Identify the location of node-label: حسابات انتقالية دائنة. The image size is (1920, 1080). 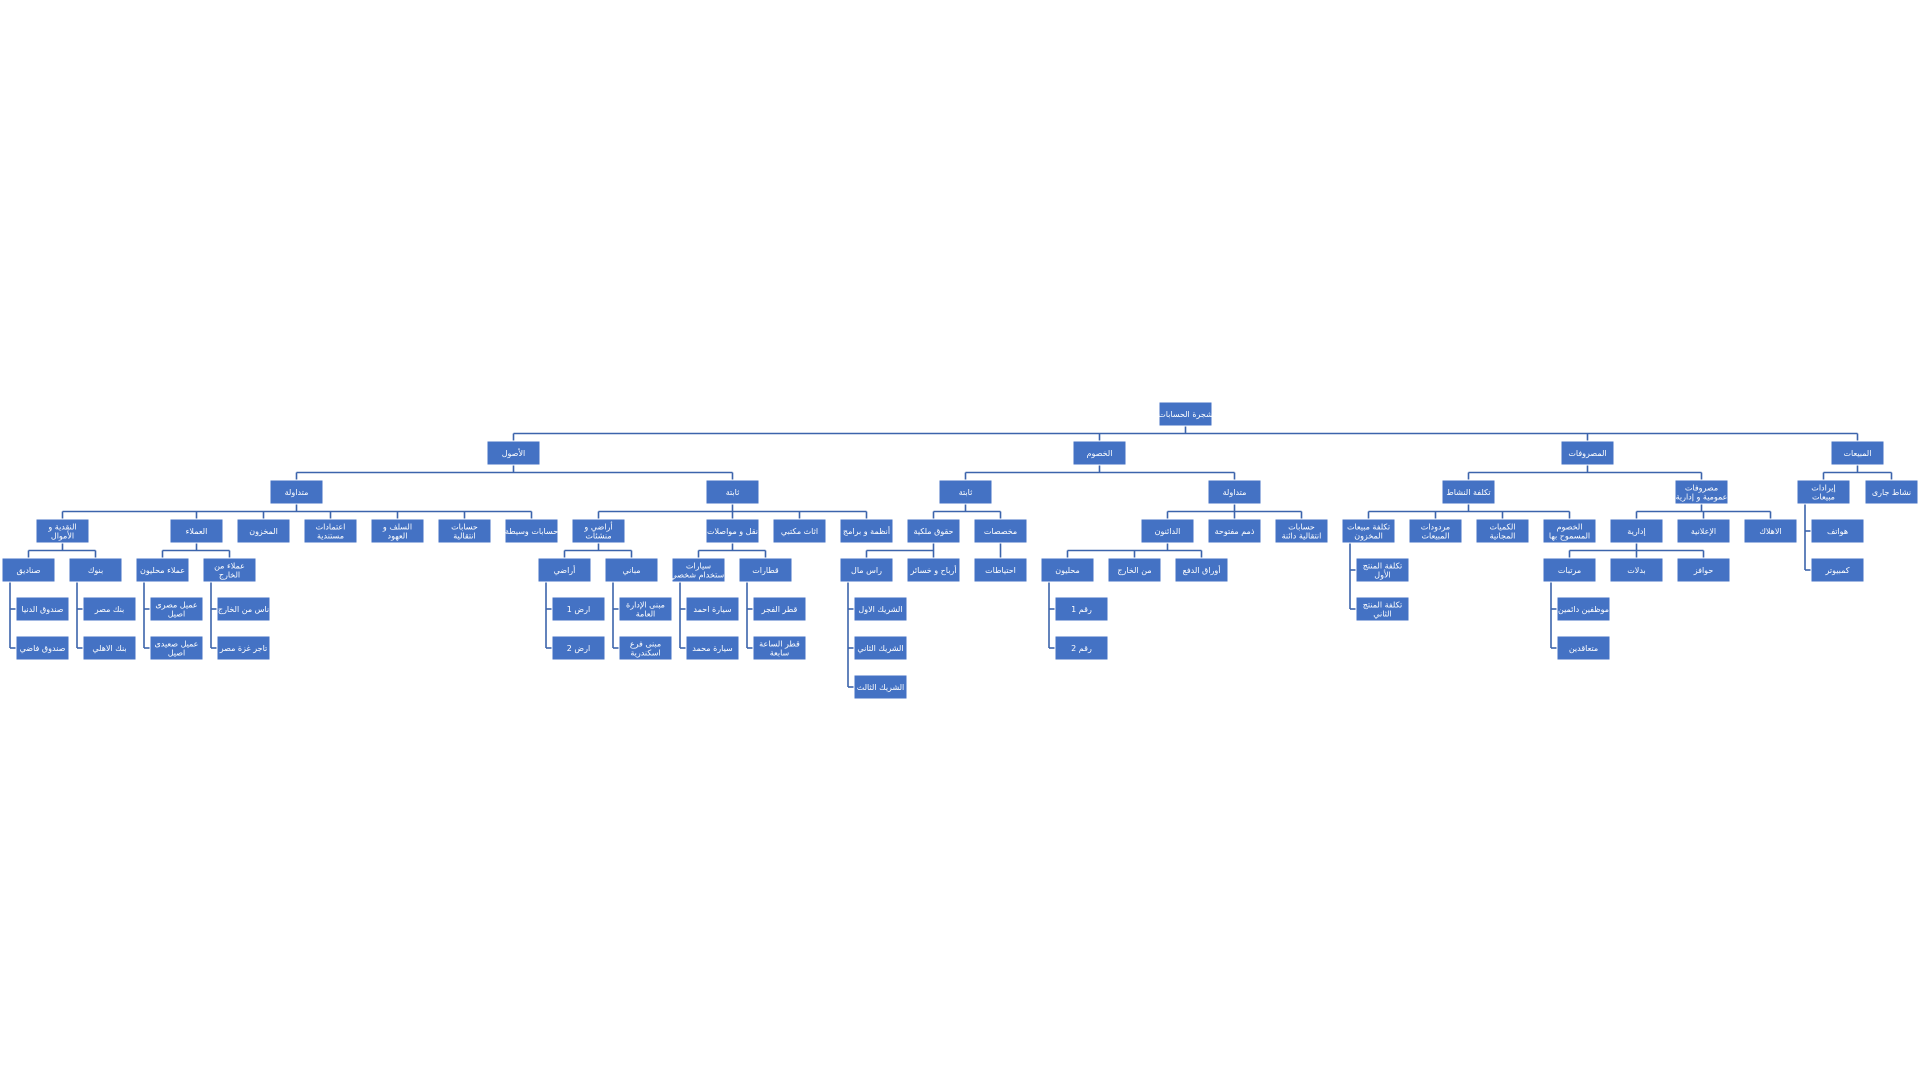
(1302, 532).